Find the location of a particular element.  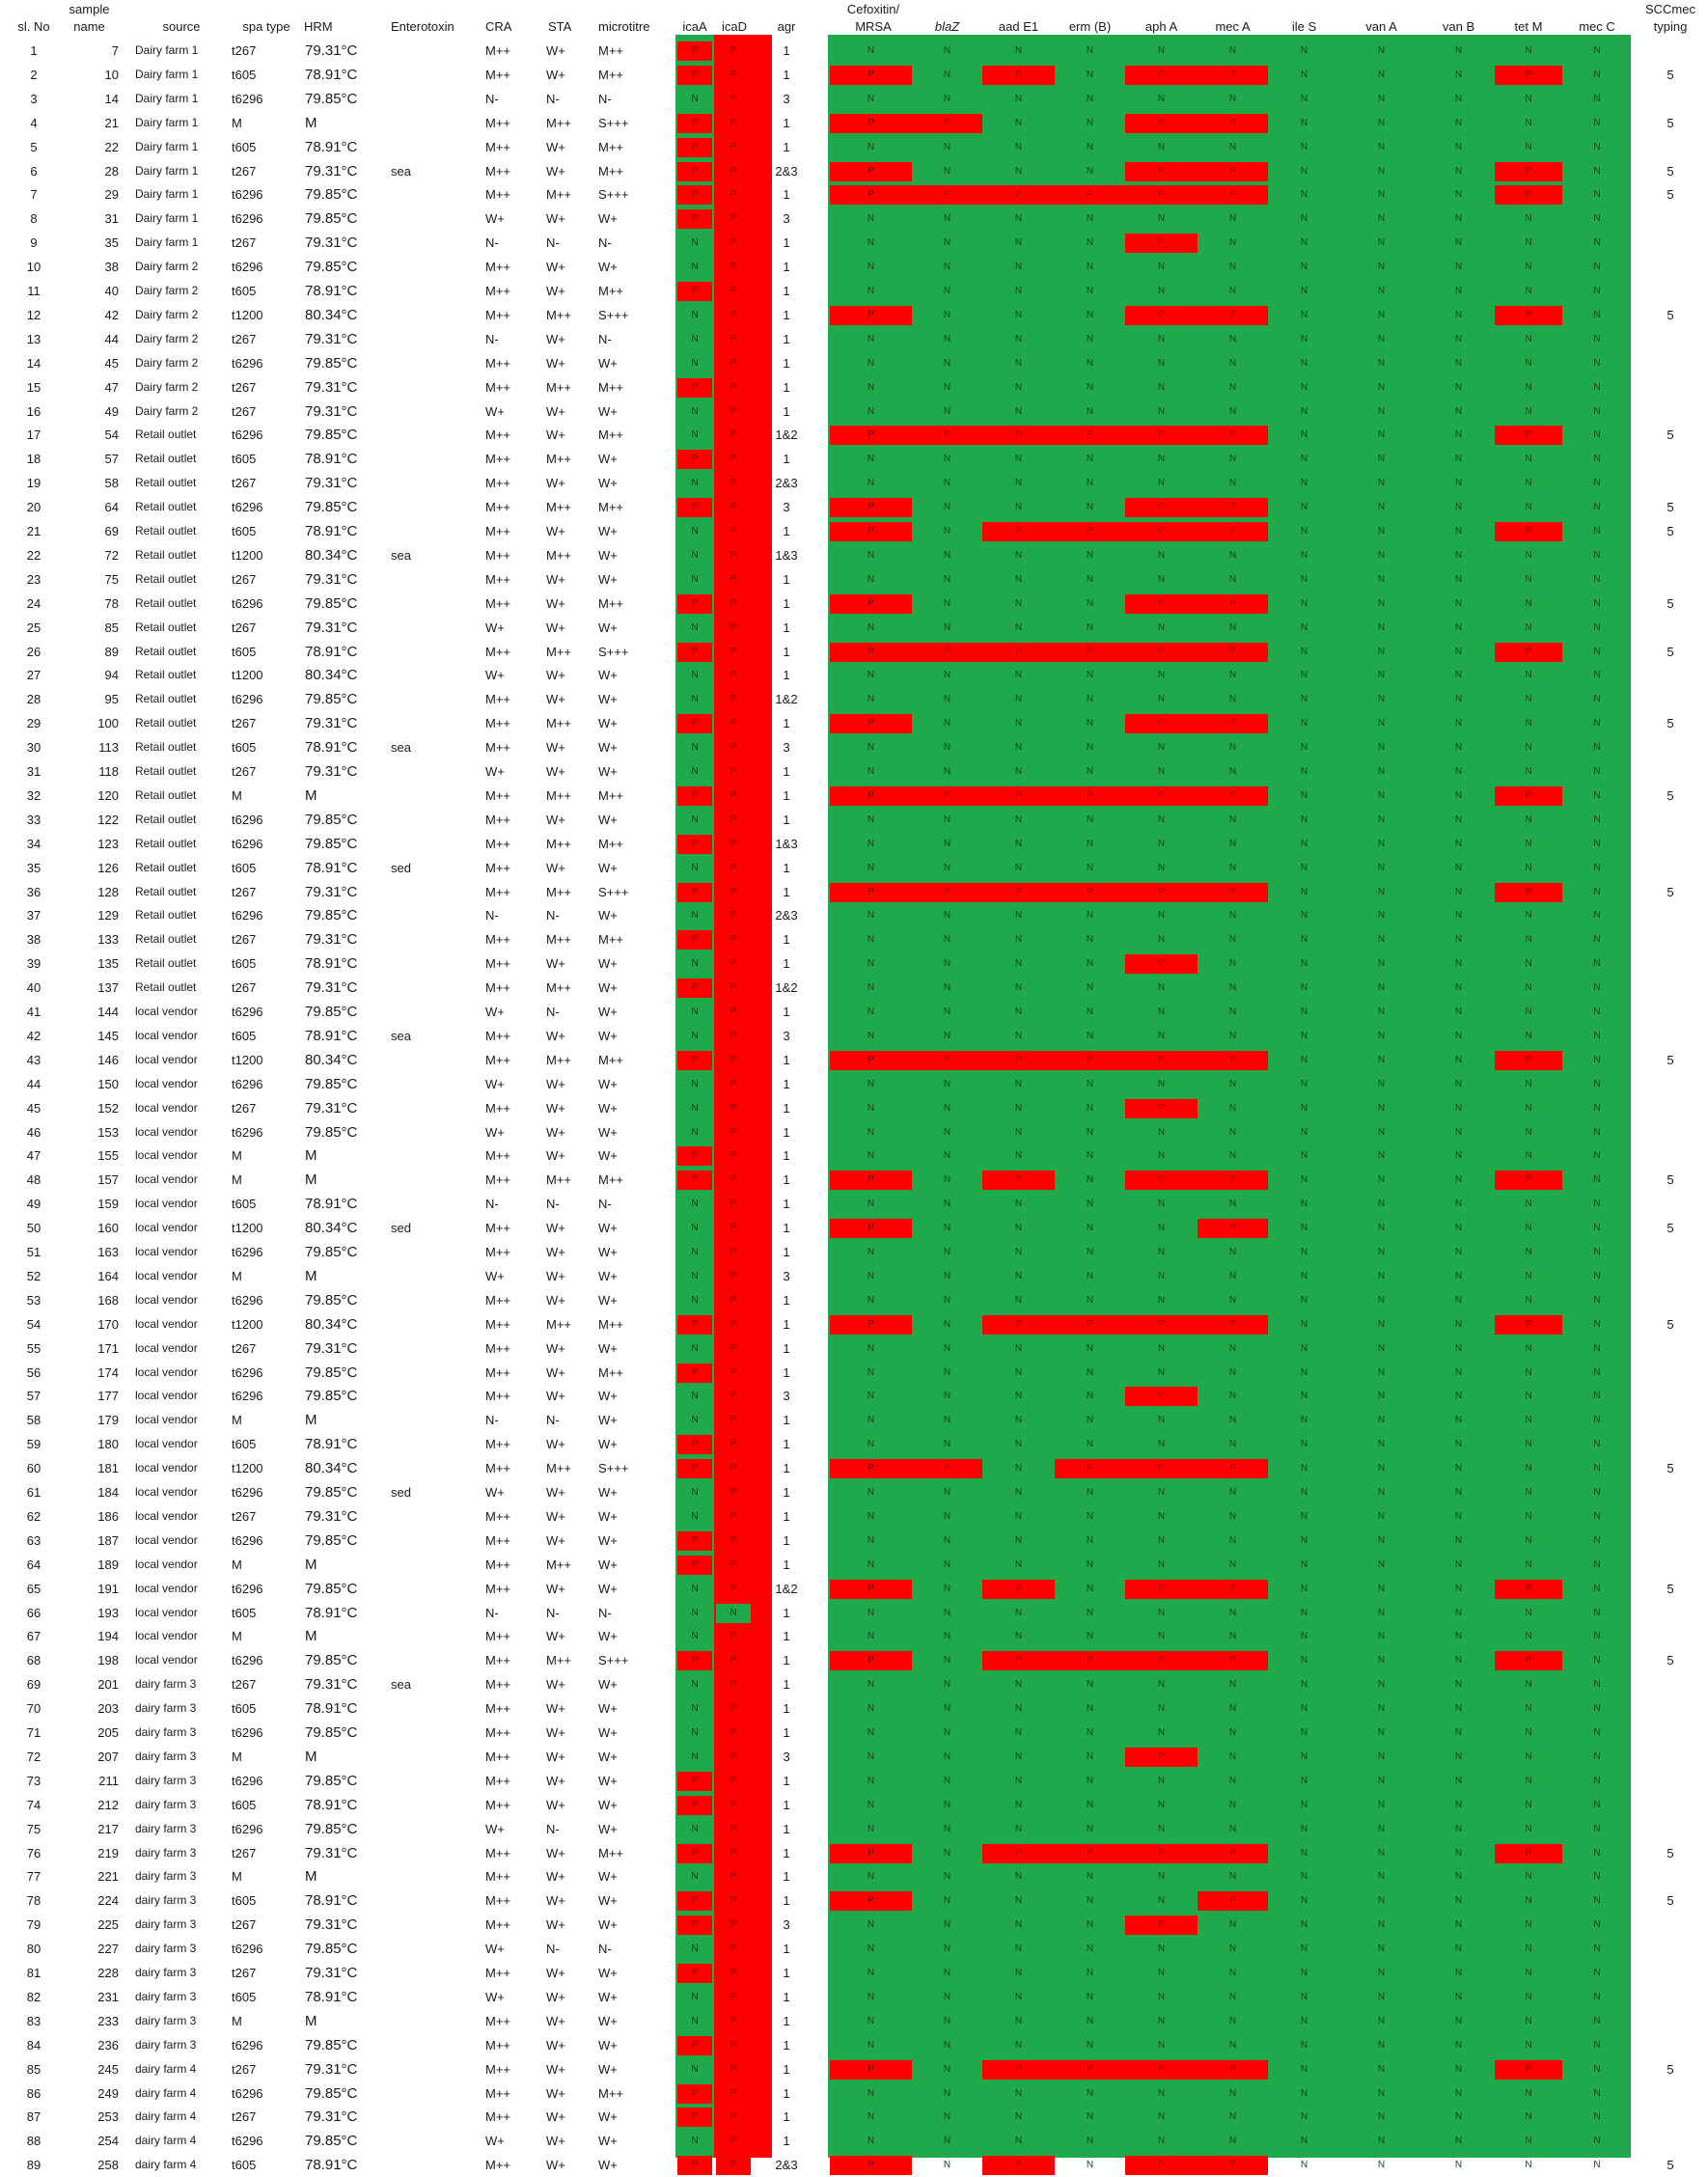

cell-sta: M++ is located at coordinates (559, 1059).